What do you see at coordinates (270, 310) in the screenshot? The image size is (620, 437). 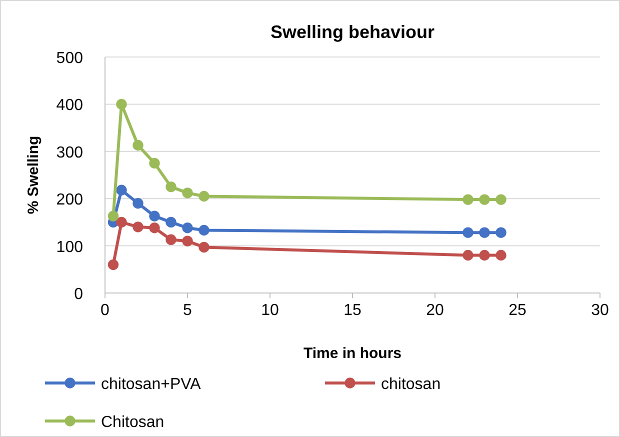 I see `x-tick-label: 10` at bounding box center [270, 310].